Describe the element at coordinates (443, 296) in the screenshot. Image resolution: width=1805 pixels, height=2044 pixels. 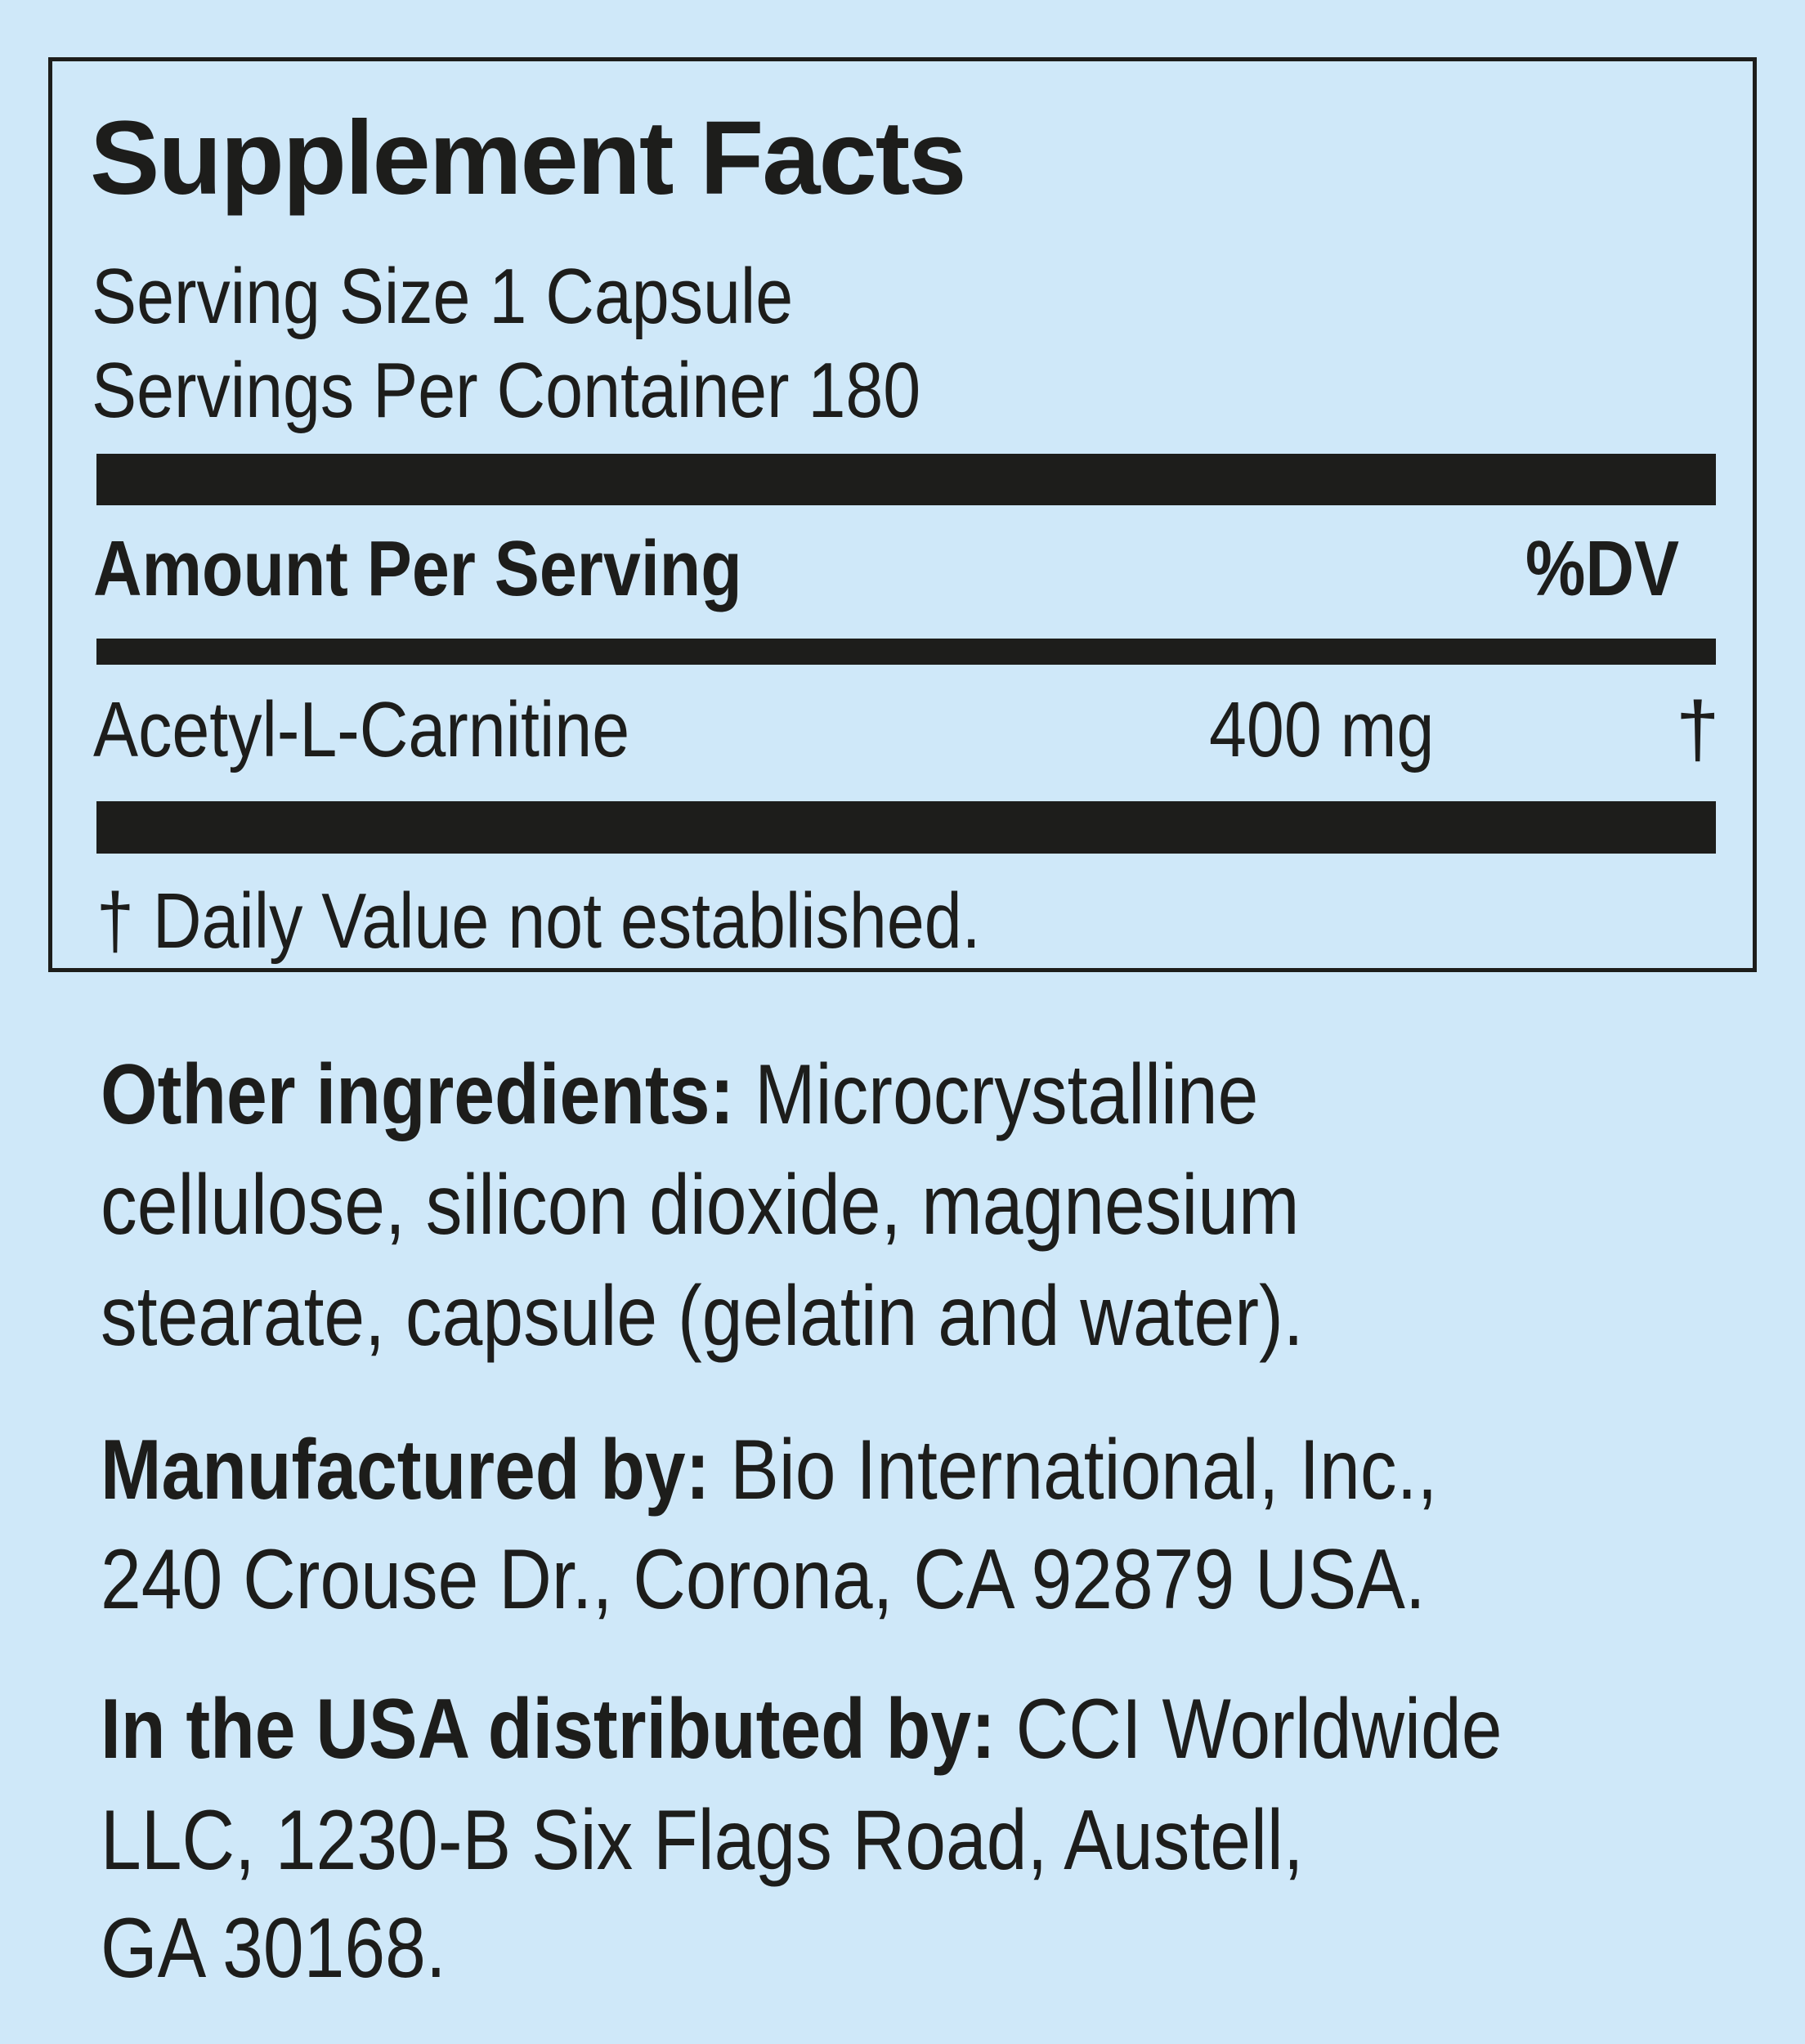
I see `serving-size: Serving Size 1 Capsule` at that location.